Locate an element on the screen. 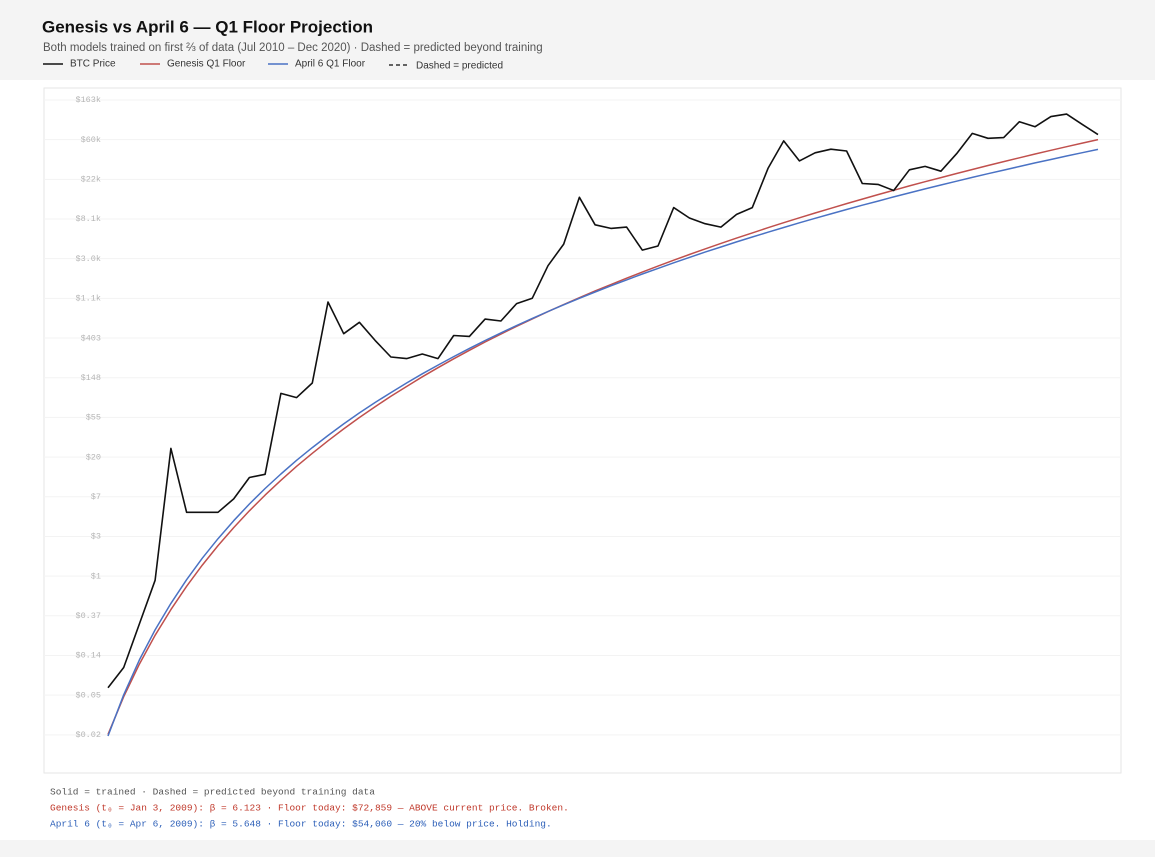 The width and height of the screenshot is (1155, 857). y-tick-label: $20 is located at coordinates (93, 457).